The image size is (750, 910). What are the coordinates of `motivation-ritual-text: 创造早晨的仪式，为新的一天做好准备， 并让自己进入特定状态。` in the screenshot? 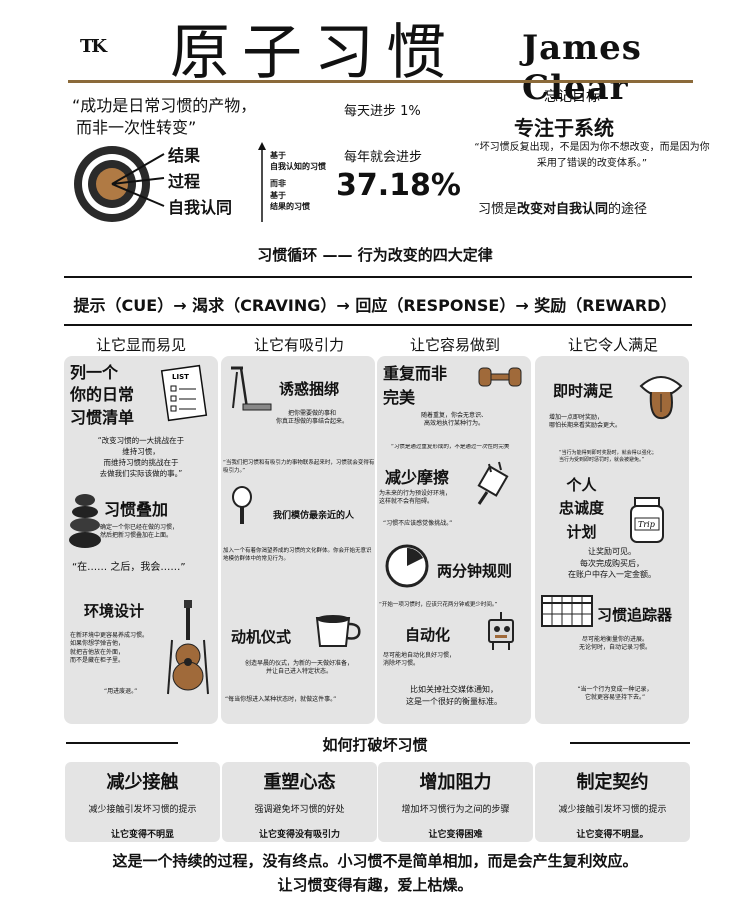 It's located at (298, 668).